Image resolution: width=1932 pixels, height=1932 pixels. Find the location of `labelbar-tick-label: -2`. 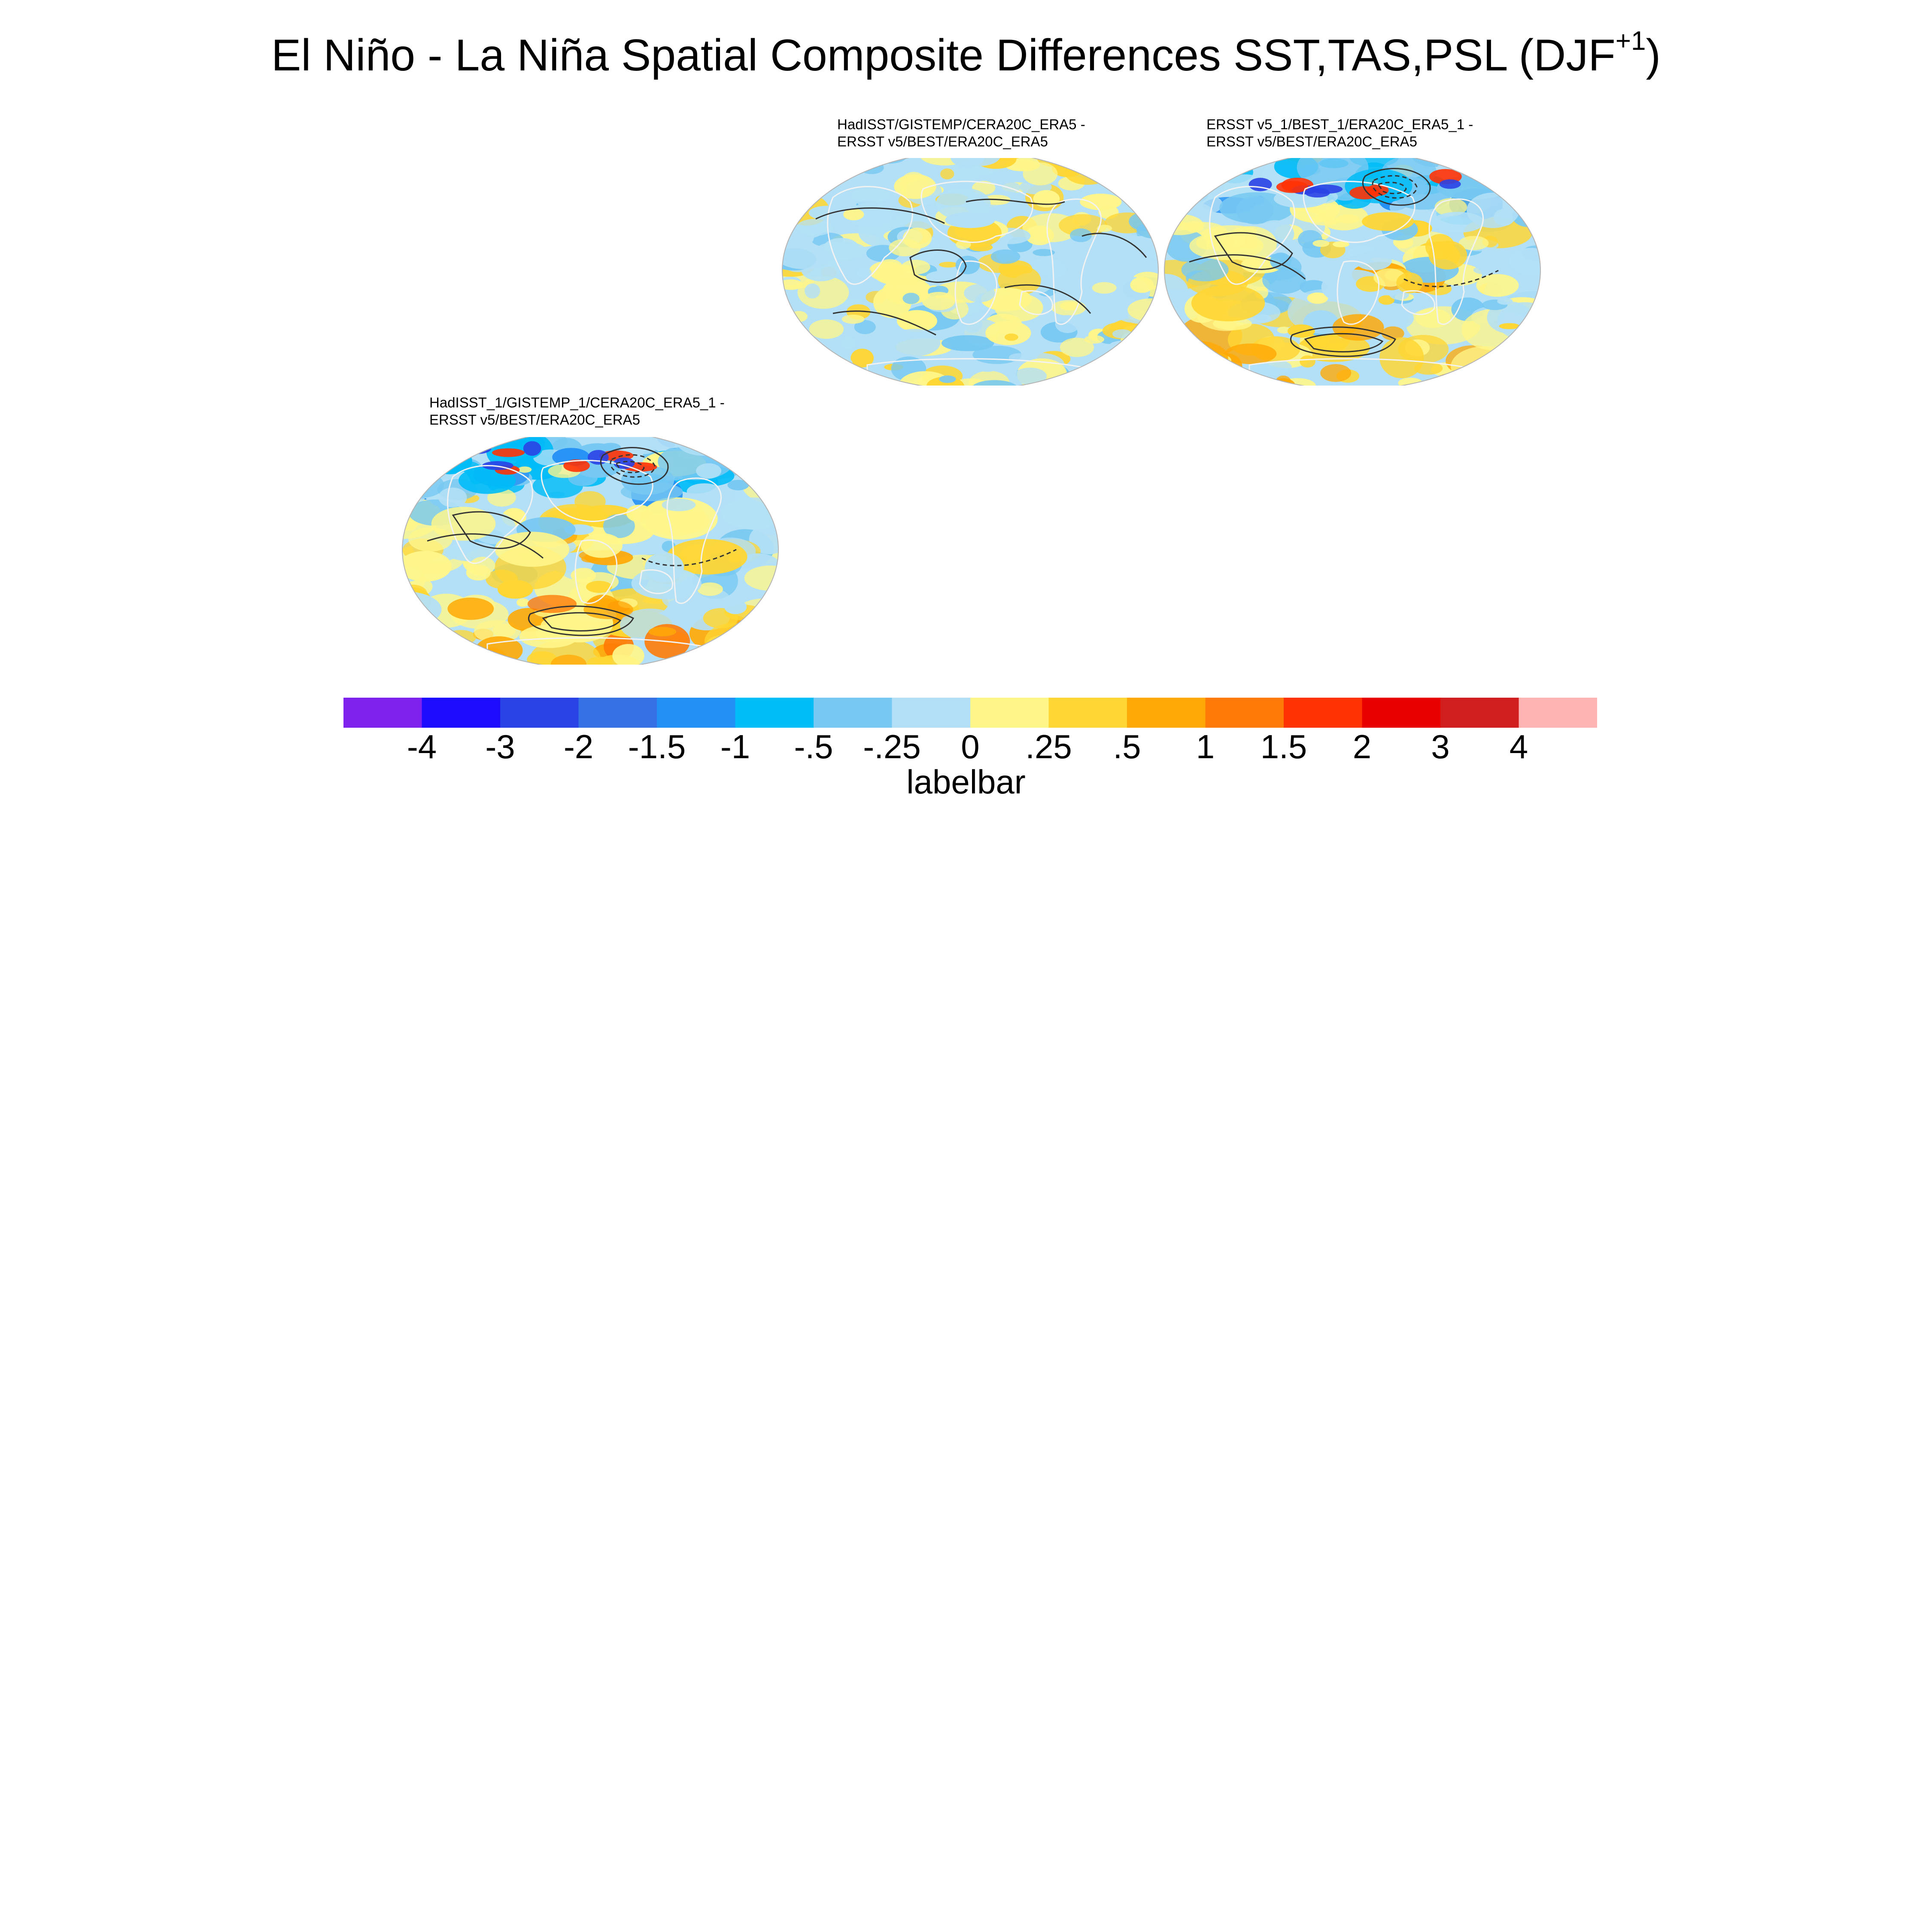

labelbar-tick-label: -2 is located at coordinates (578, 747).